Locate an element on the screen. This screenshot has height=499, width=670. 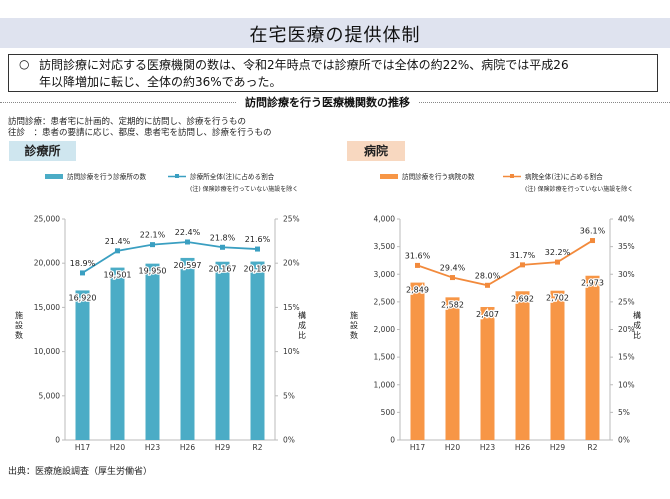
hospital-y2-tick-label: 25% is located at coordinates (626, 301).